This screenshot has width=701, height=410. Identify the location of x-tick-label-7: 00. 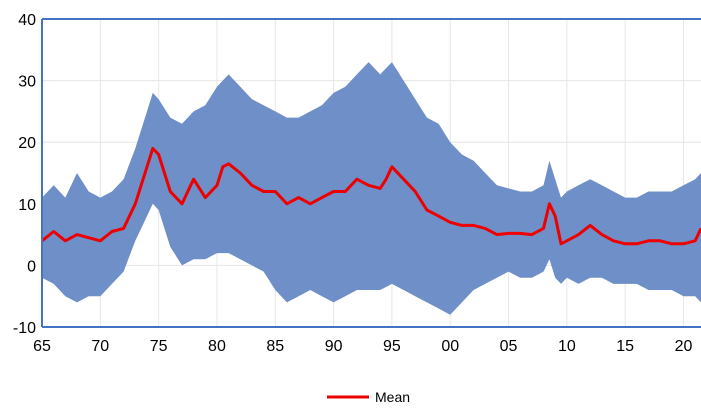
(450, 346).